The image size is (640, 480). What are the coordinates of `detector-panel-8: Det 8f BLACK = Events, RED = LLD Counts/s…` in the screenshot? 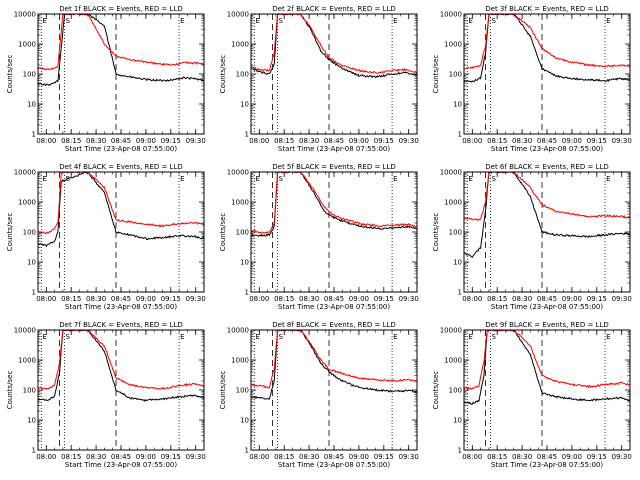 It's located at (319, 395).